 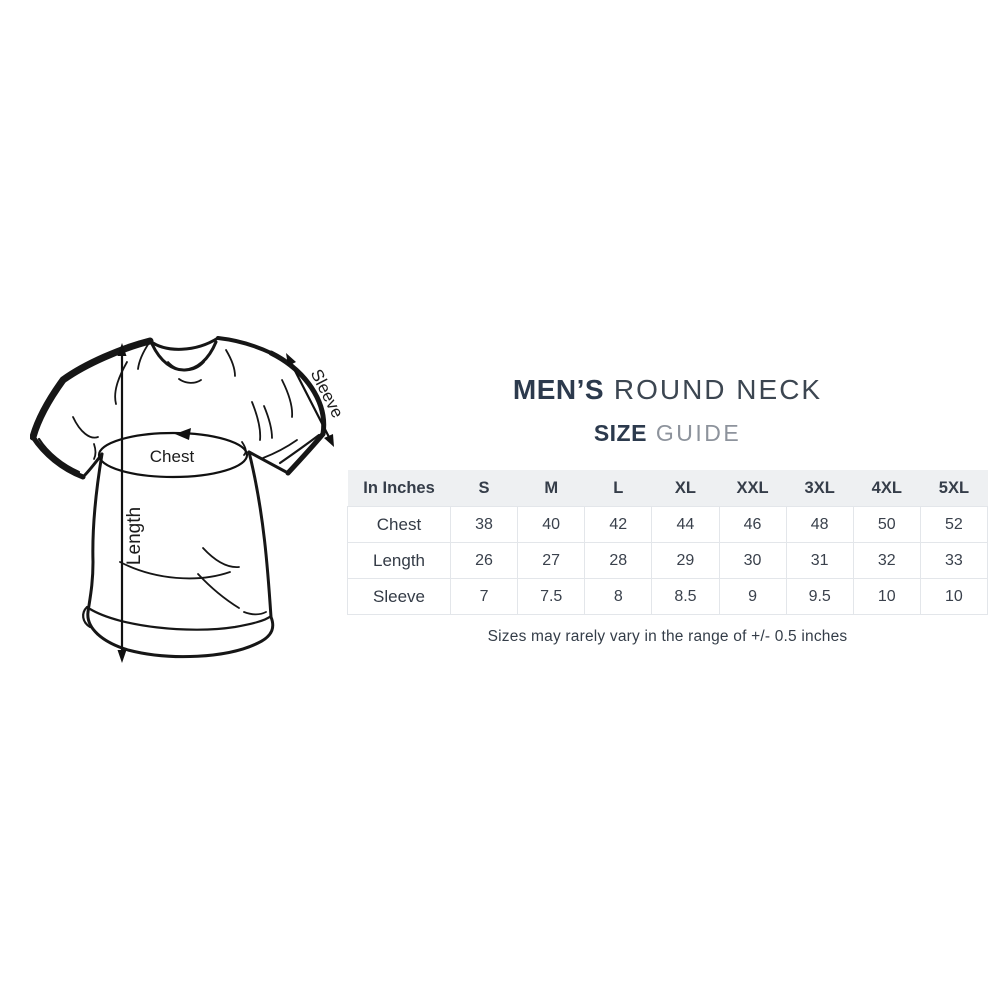 I want to click on length-label: Length, so click(x=134, y=536).